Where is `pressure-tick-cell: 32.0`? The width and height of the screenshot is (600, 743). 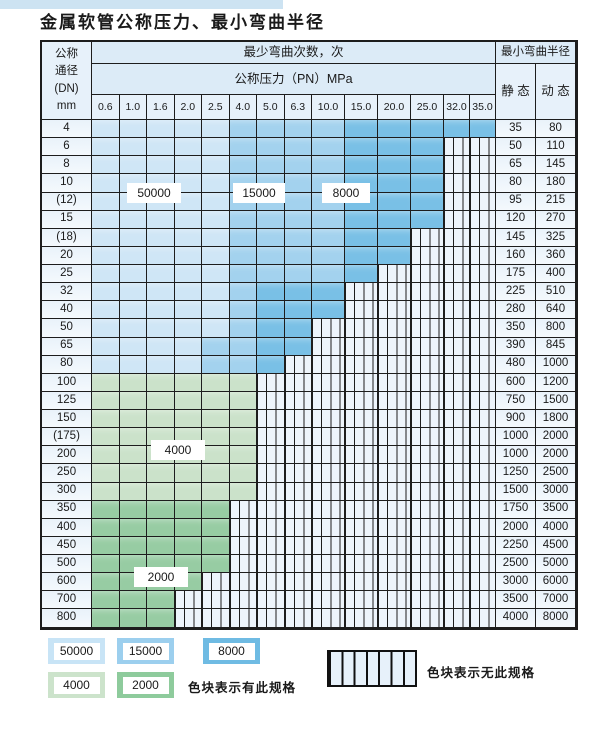 pressure-tick-cell: 32.0 is located at coordinates (457, 107).